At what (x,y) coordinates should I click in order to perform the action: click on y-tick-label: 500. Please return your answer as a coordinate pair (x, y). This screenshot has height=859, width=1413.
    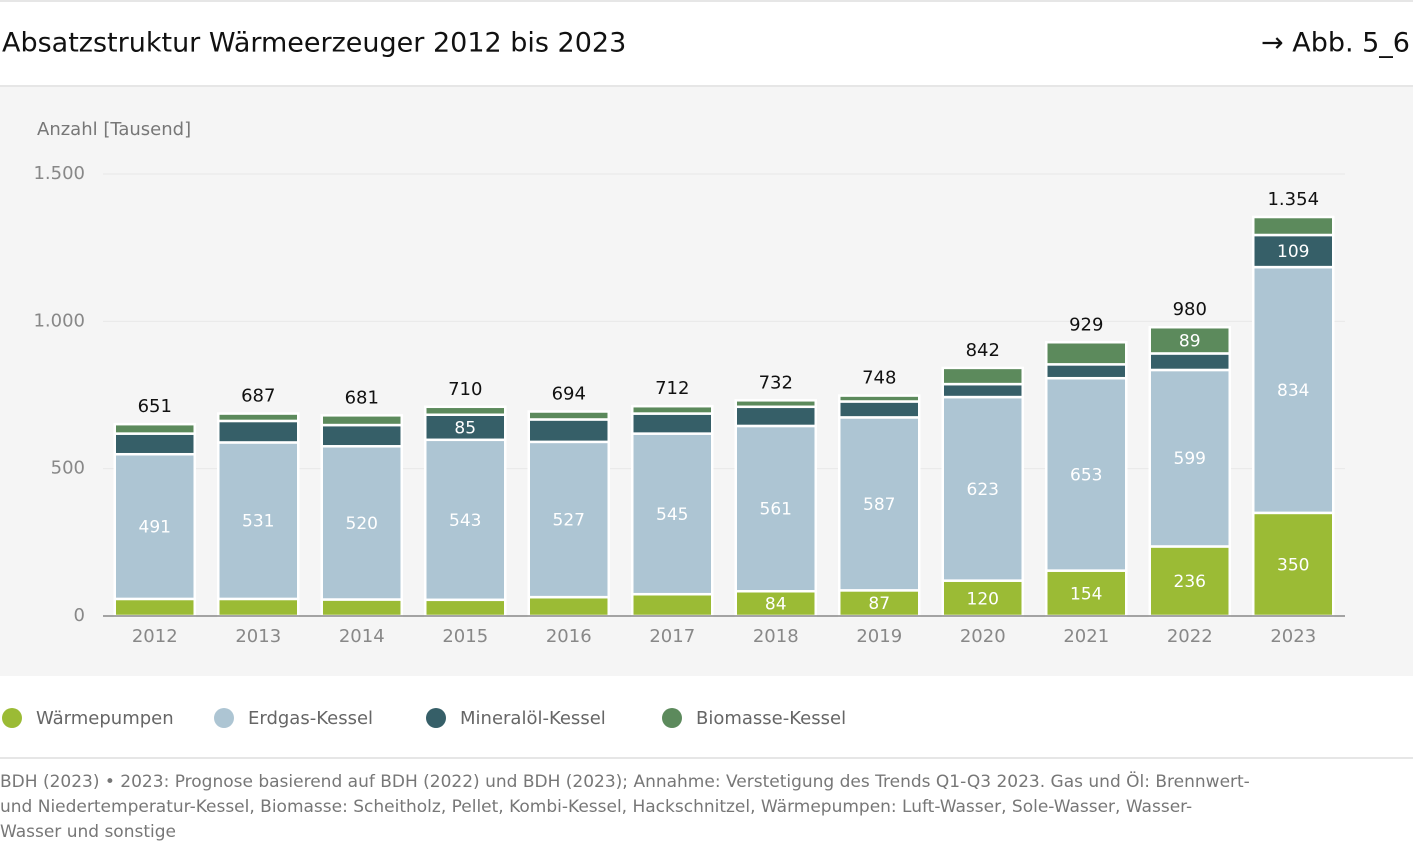
    Looking at the image, I should click on (68, 468).